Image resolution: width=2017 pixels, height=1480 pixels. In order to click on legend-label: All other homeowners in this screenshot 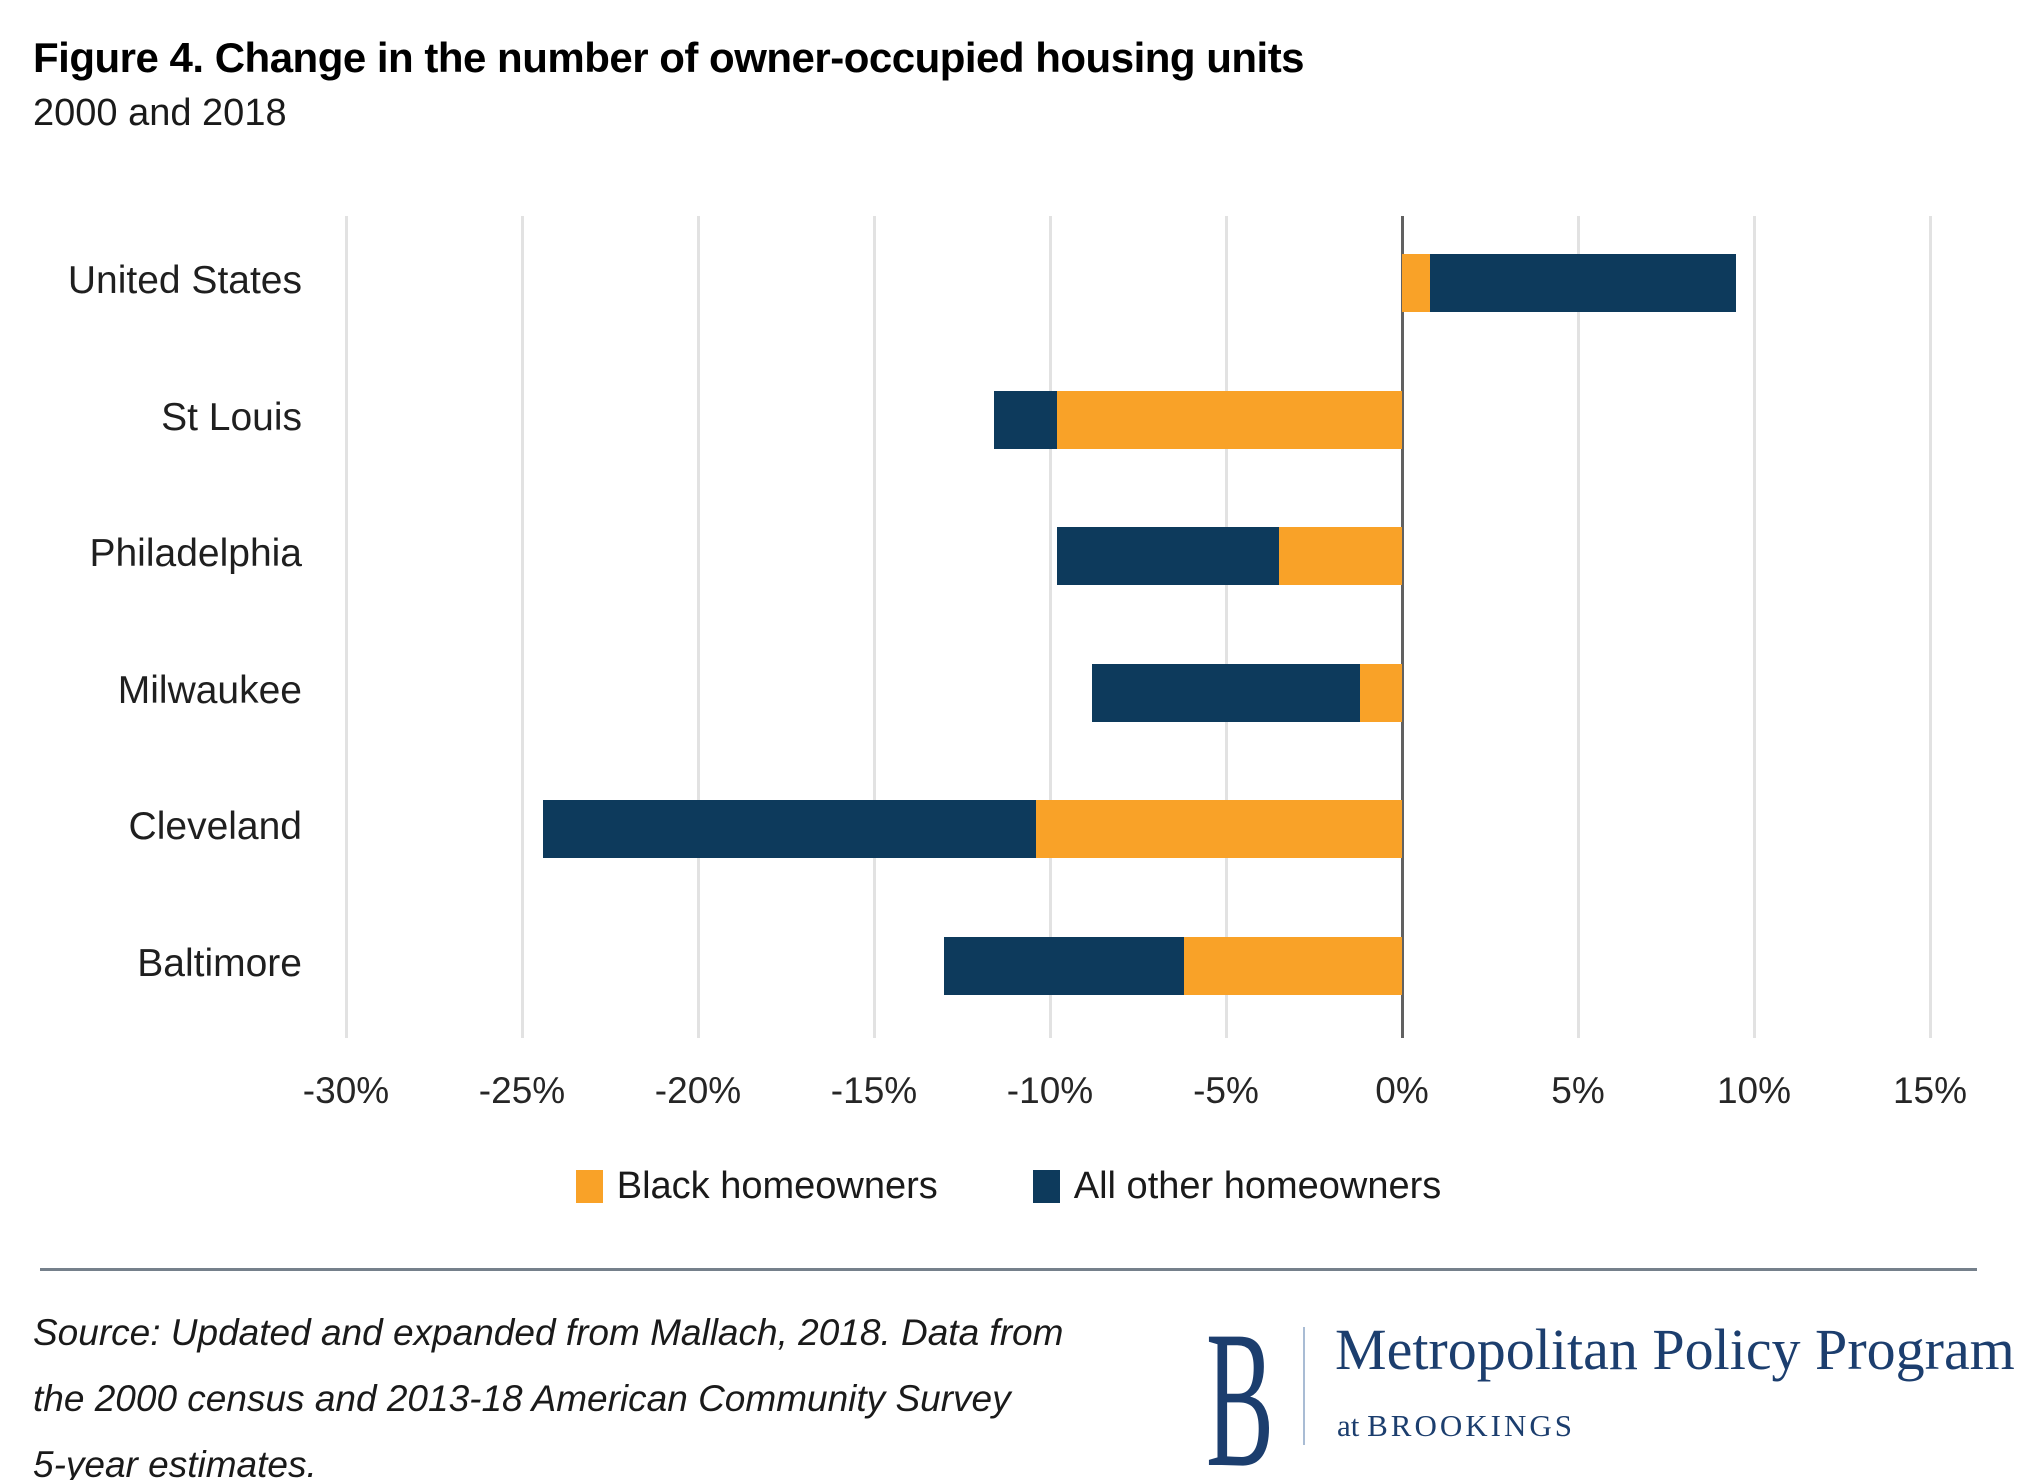, I will do `click(1257, 1186)`.